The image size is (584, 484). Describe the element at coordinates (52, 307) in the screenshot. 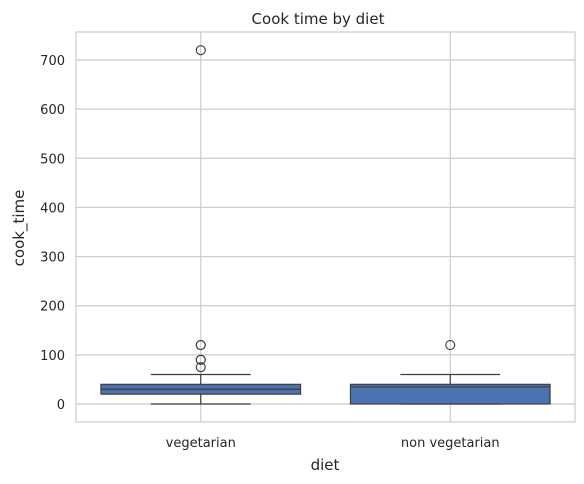

I see `y-tick-label: 200` at that location.